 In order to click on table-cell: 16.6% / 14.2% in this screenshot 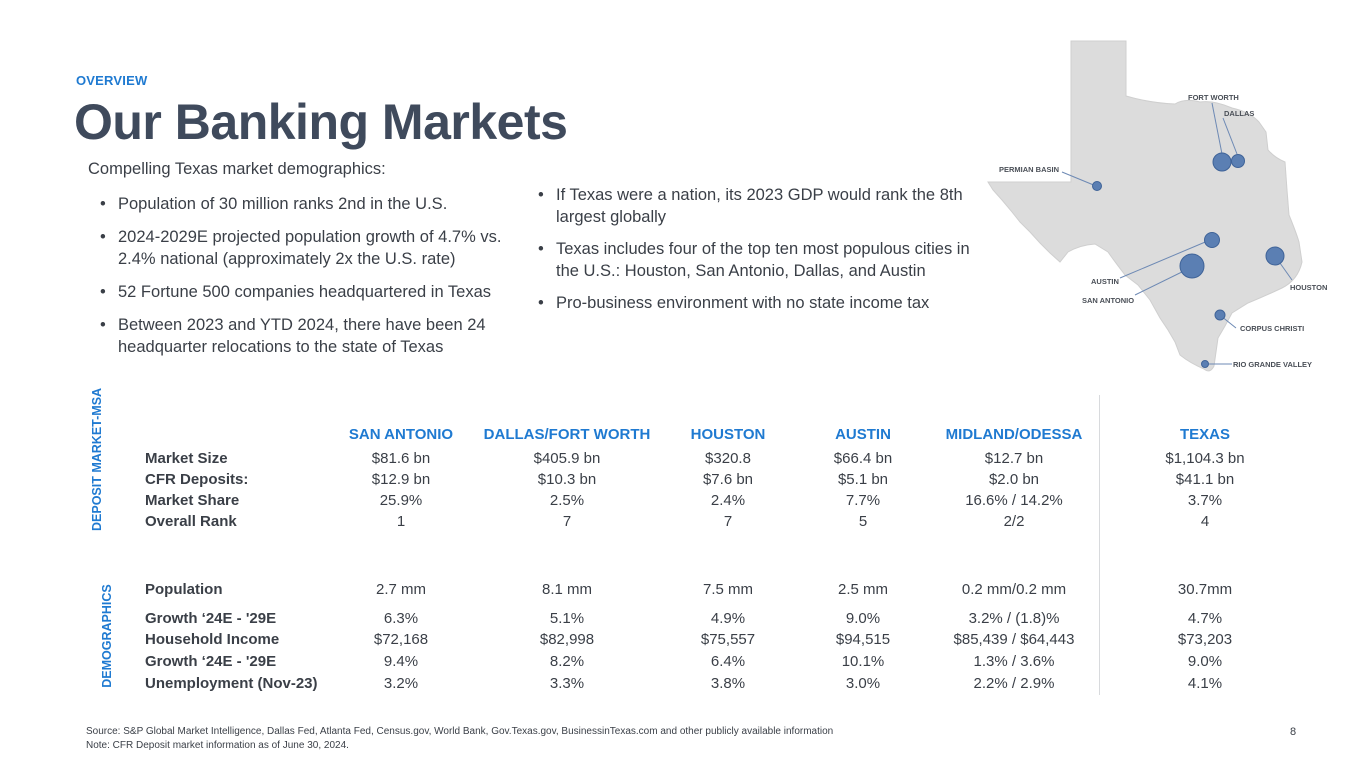, I will do `click(1014, 500)`.